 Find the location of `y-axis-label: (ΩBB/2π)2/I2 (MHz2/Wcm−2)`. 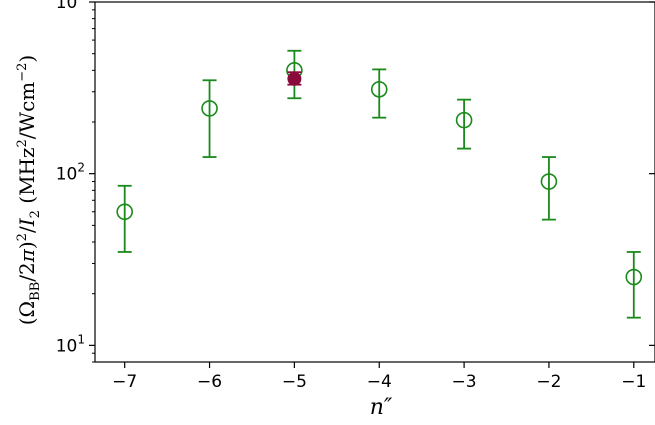

y-axis-label: (ΩBB/2π)2/I2 (MHz2/Wcm−2) is located at coordinates (29, 190).